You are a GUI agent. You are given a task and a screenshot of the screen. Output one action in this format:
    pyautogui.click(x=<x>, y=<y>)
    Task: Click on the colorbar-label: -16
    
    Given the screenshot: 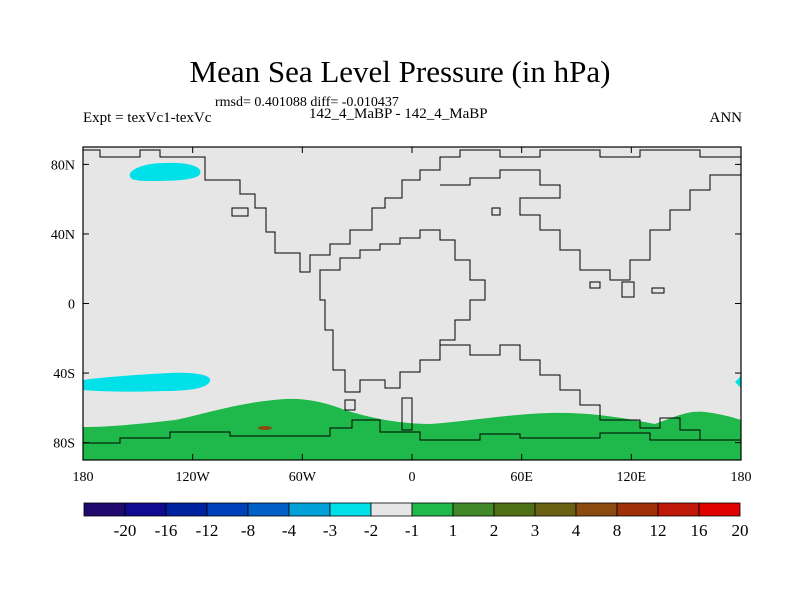 What is the action you would take?
    pyautogui.click(x=166, y=530)
    